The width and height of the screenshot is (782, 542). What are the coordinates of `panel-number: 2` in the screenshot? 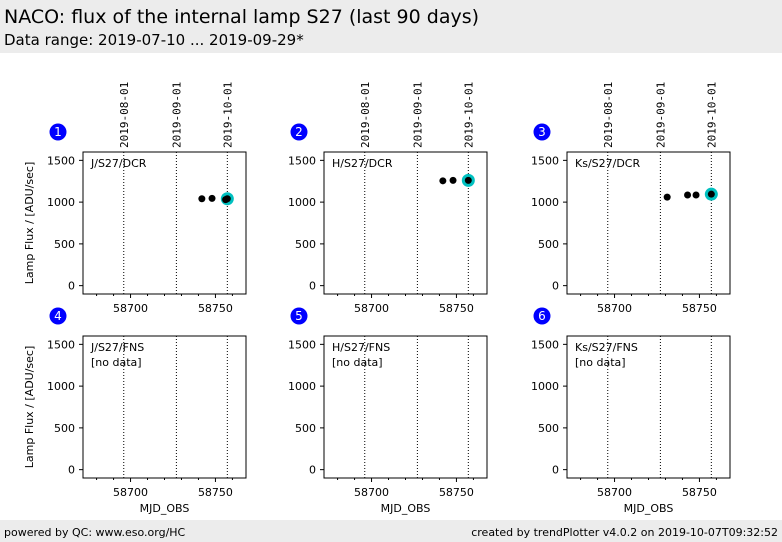 It's located at (299, 132).